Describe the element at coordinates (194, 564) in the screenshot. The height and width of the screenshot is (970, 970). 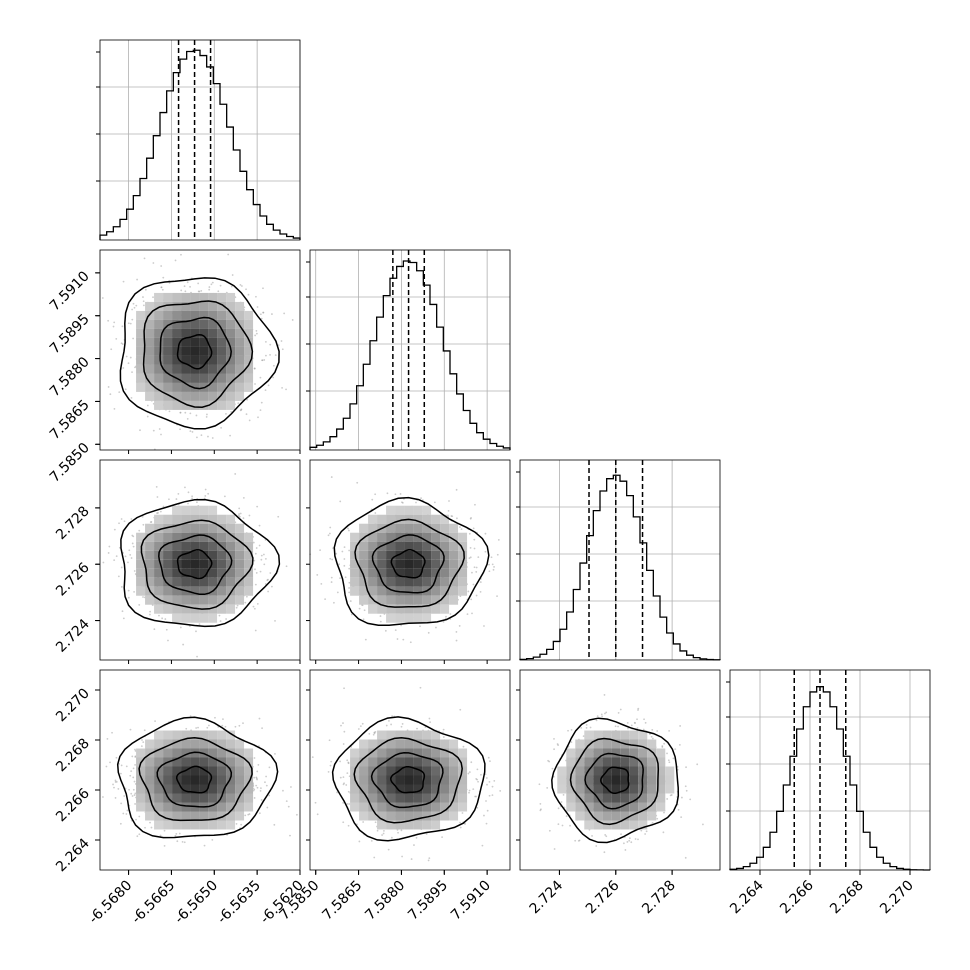
I see `contour-line` at that location.